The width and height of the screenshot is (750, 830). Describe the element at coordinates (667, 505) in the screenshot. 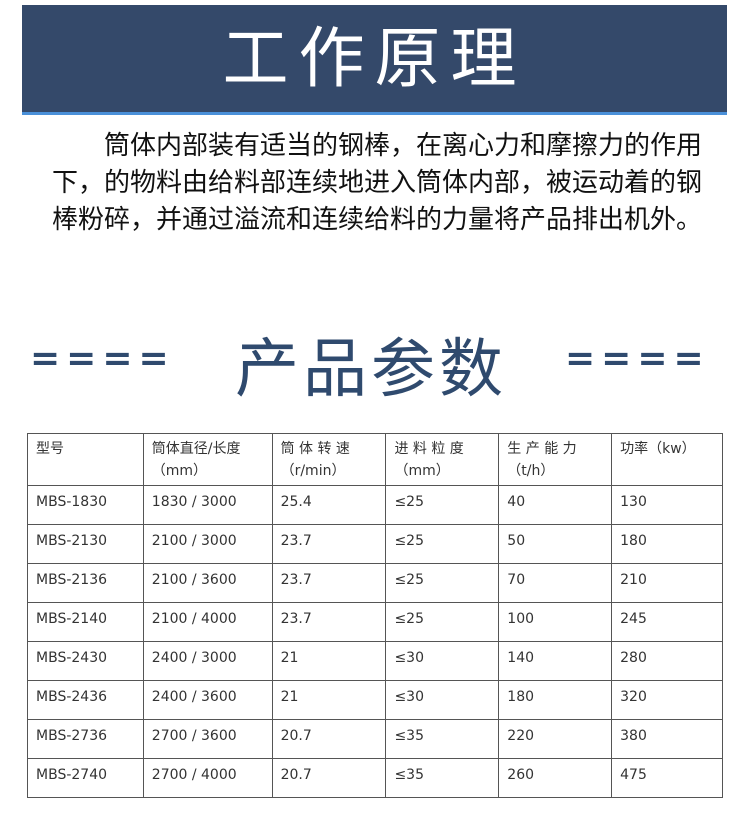

I see `table-cell: 130` at that location.